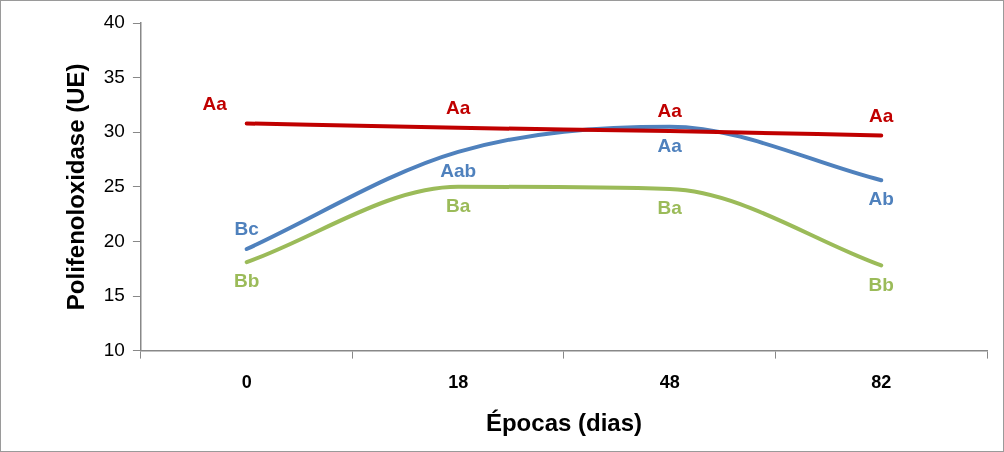 The image size is (1004, 452). What do you see at coordinates (669, 382) in the screenshot?
I see `x-tick-label: 48` at bounding box center [669, 382].